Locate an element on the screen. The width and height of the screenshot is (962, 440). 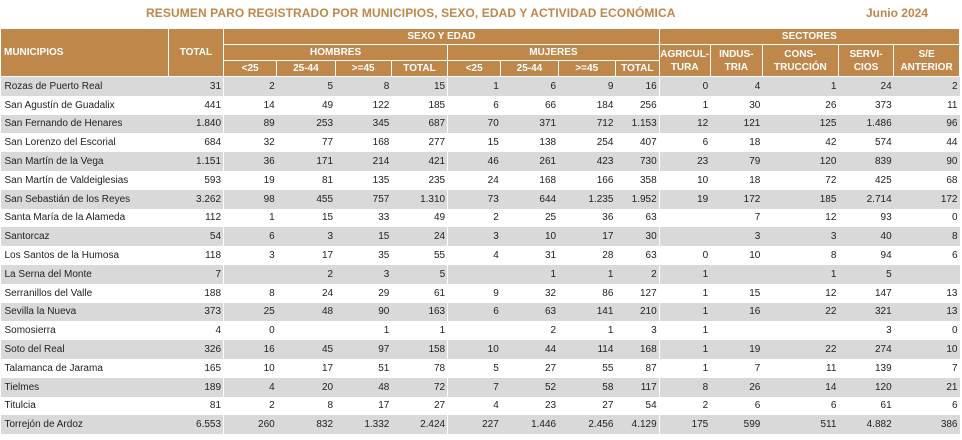
cell-value: 72 is located at coordinates (419, 387).